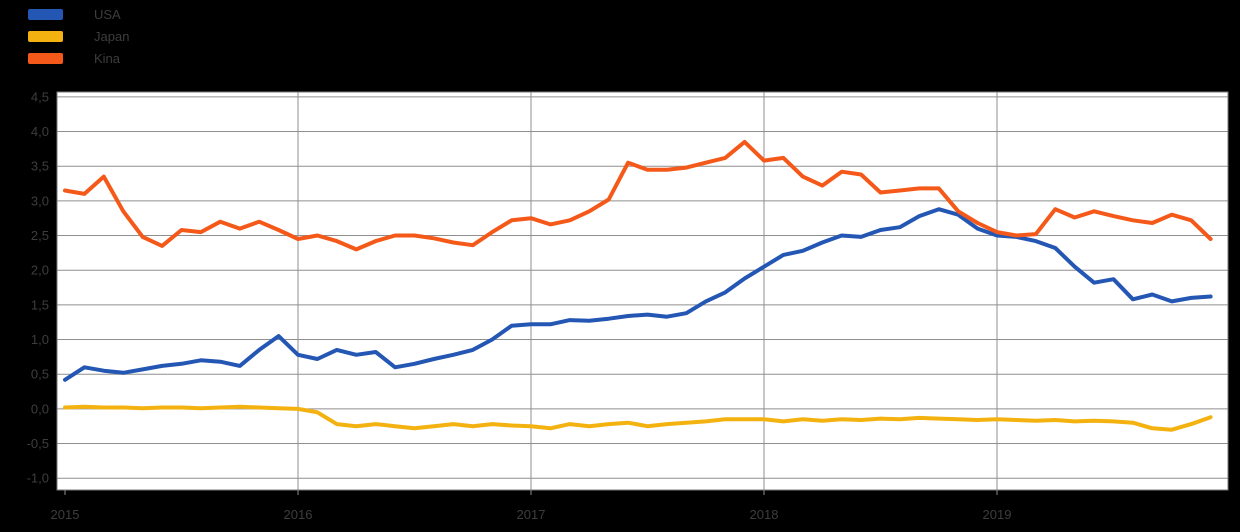  I want to click on y-tick-label: 0,5, so click(40, 374).